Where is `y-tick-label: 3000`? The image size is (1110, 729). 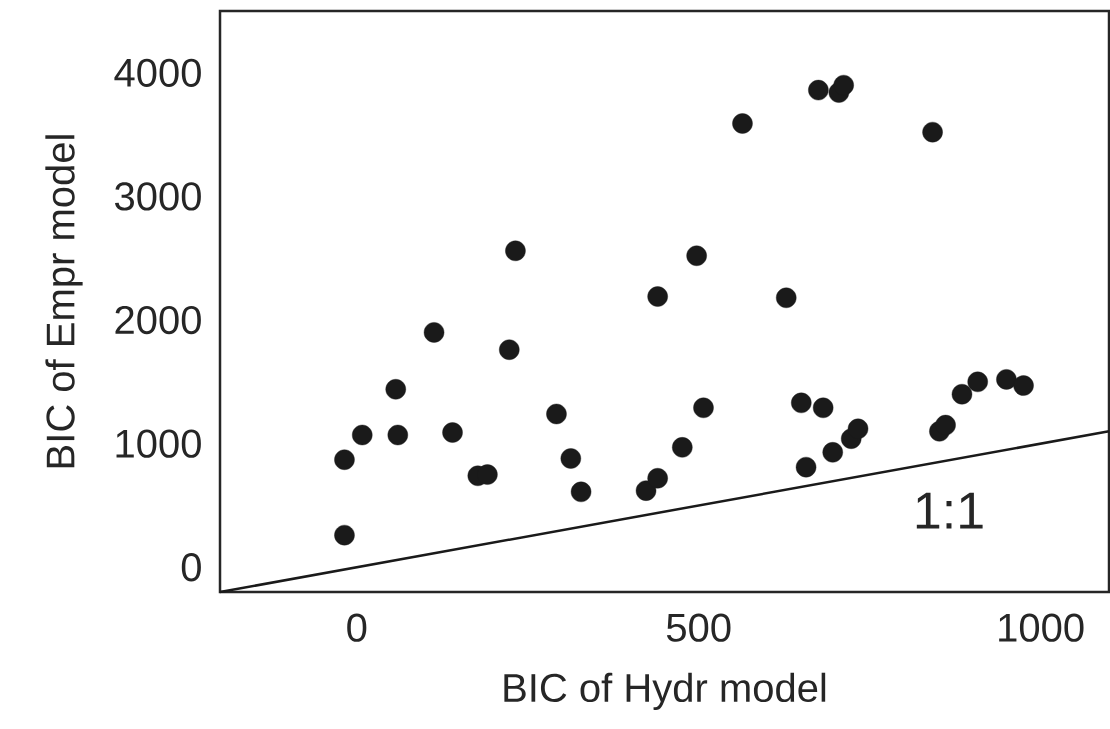
y-tick-label: 3000 is located at coordinates (158, 196).